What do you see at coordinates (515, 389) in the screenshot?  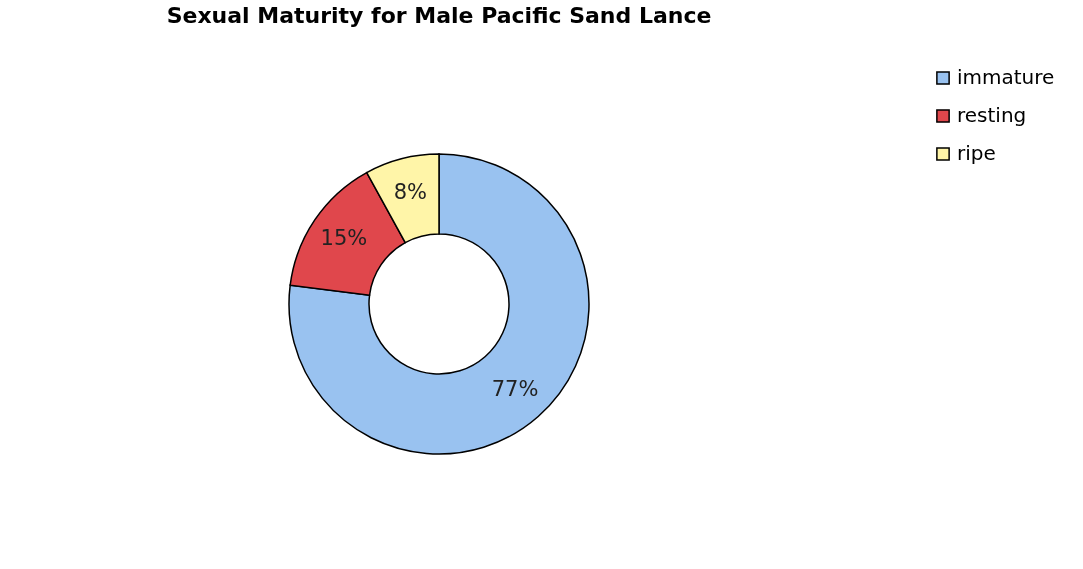 I see `data-label: 77%` at bounding box center [515, 389].